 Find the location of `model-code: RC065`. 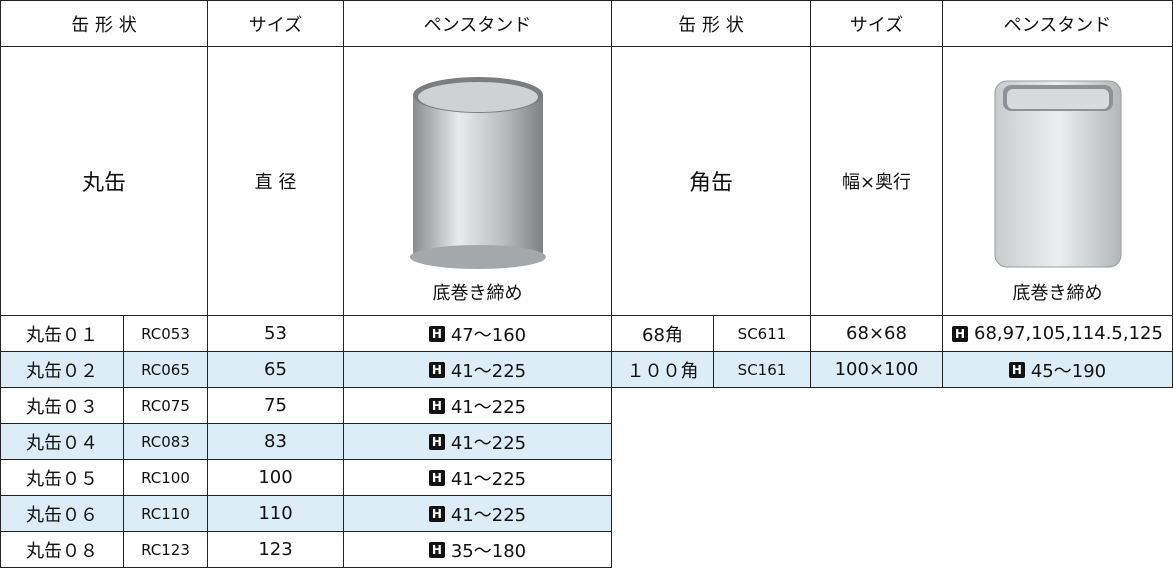

model-code: RC065 is located at coordinates (165, 369).